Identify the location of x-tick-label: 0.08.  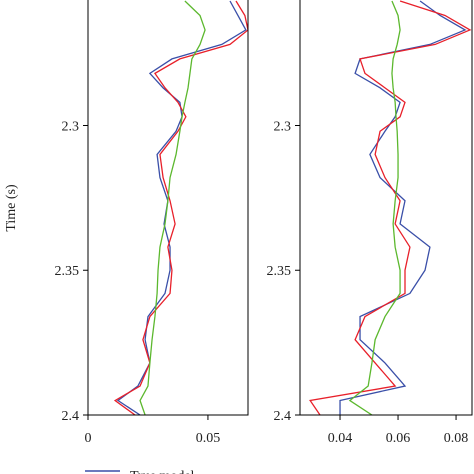
(456, 438).